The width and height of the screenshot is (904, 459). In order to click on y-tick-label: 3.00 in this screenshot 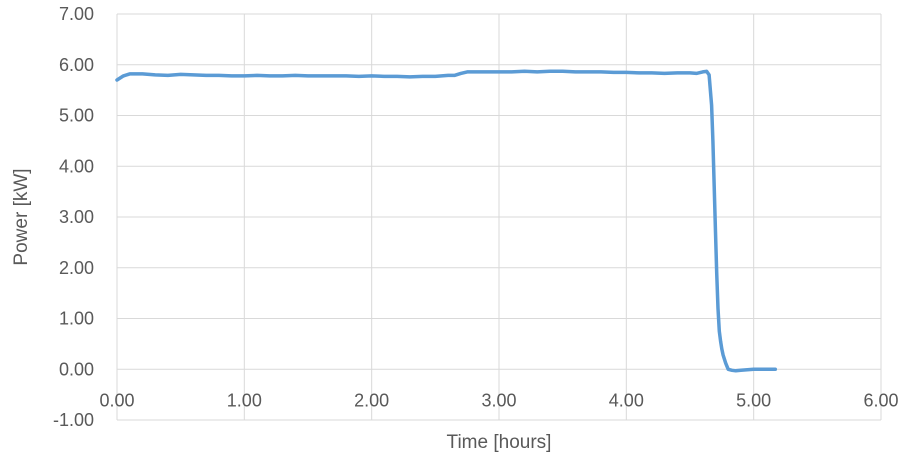, I will do `click(76, 217)`.